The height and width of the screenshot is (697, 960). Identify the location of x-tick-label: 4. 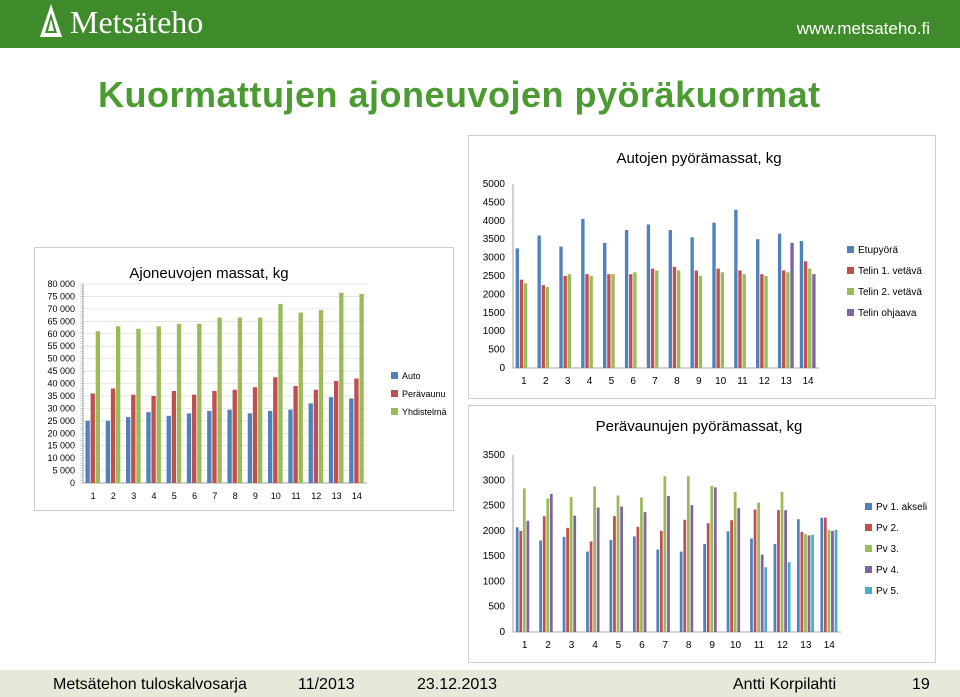
(590, 381).